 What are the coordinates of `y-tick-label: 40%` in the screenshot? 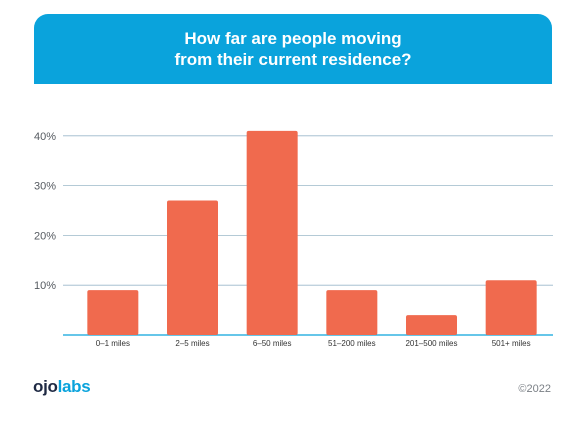 It's located at (45, 137).